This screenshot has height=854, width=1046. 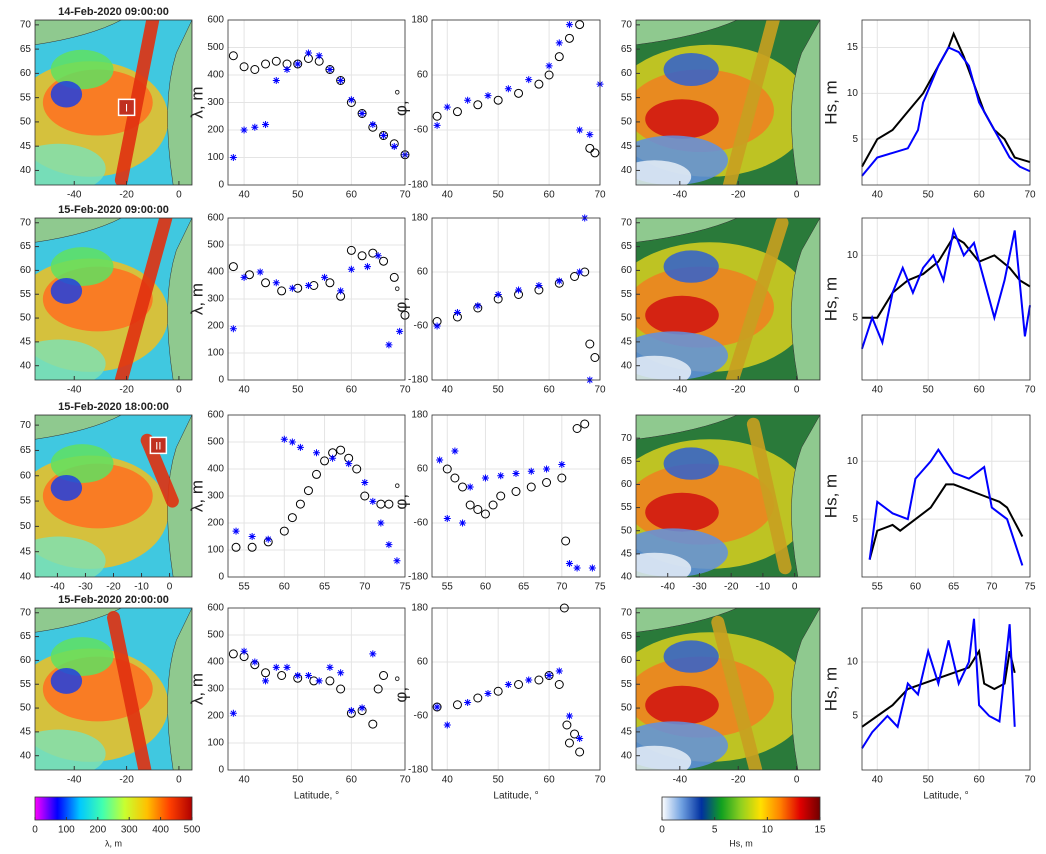 I want to click on y-tick-label: 400, so click(x=215, y=662).